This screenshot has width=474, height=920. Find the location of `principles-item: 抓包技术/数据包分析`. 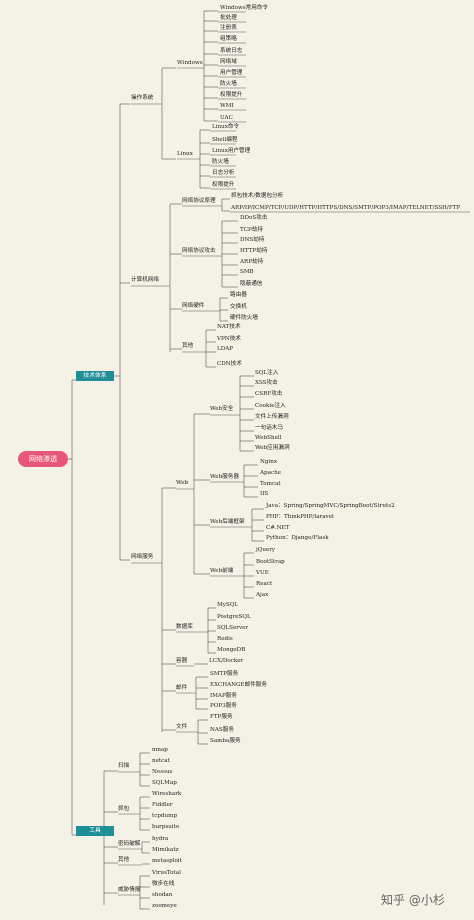

principles-item: 抓包技术/数据包分析 is located at coordinates (257, 196).